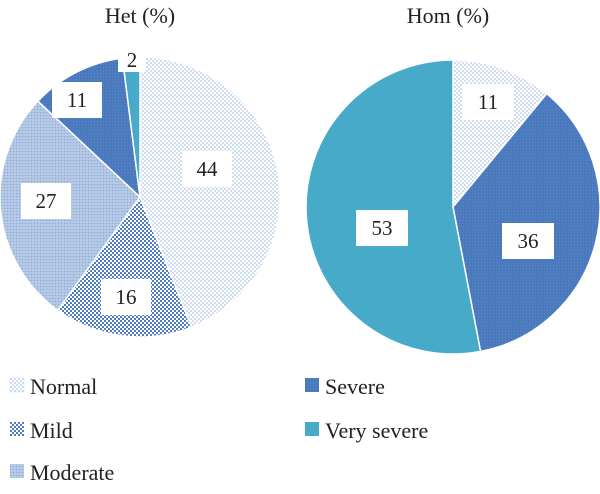 This screenshot has width=600, height=494. I want to click on data-label-box-het-very-severe, so click(132, 60).